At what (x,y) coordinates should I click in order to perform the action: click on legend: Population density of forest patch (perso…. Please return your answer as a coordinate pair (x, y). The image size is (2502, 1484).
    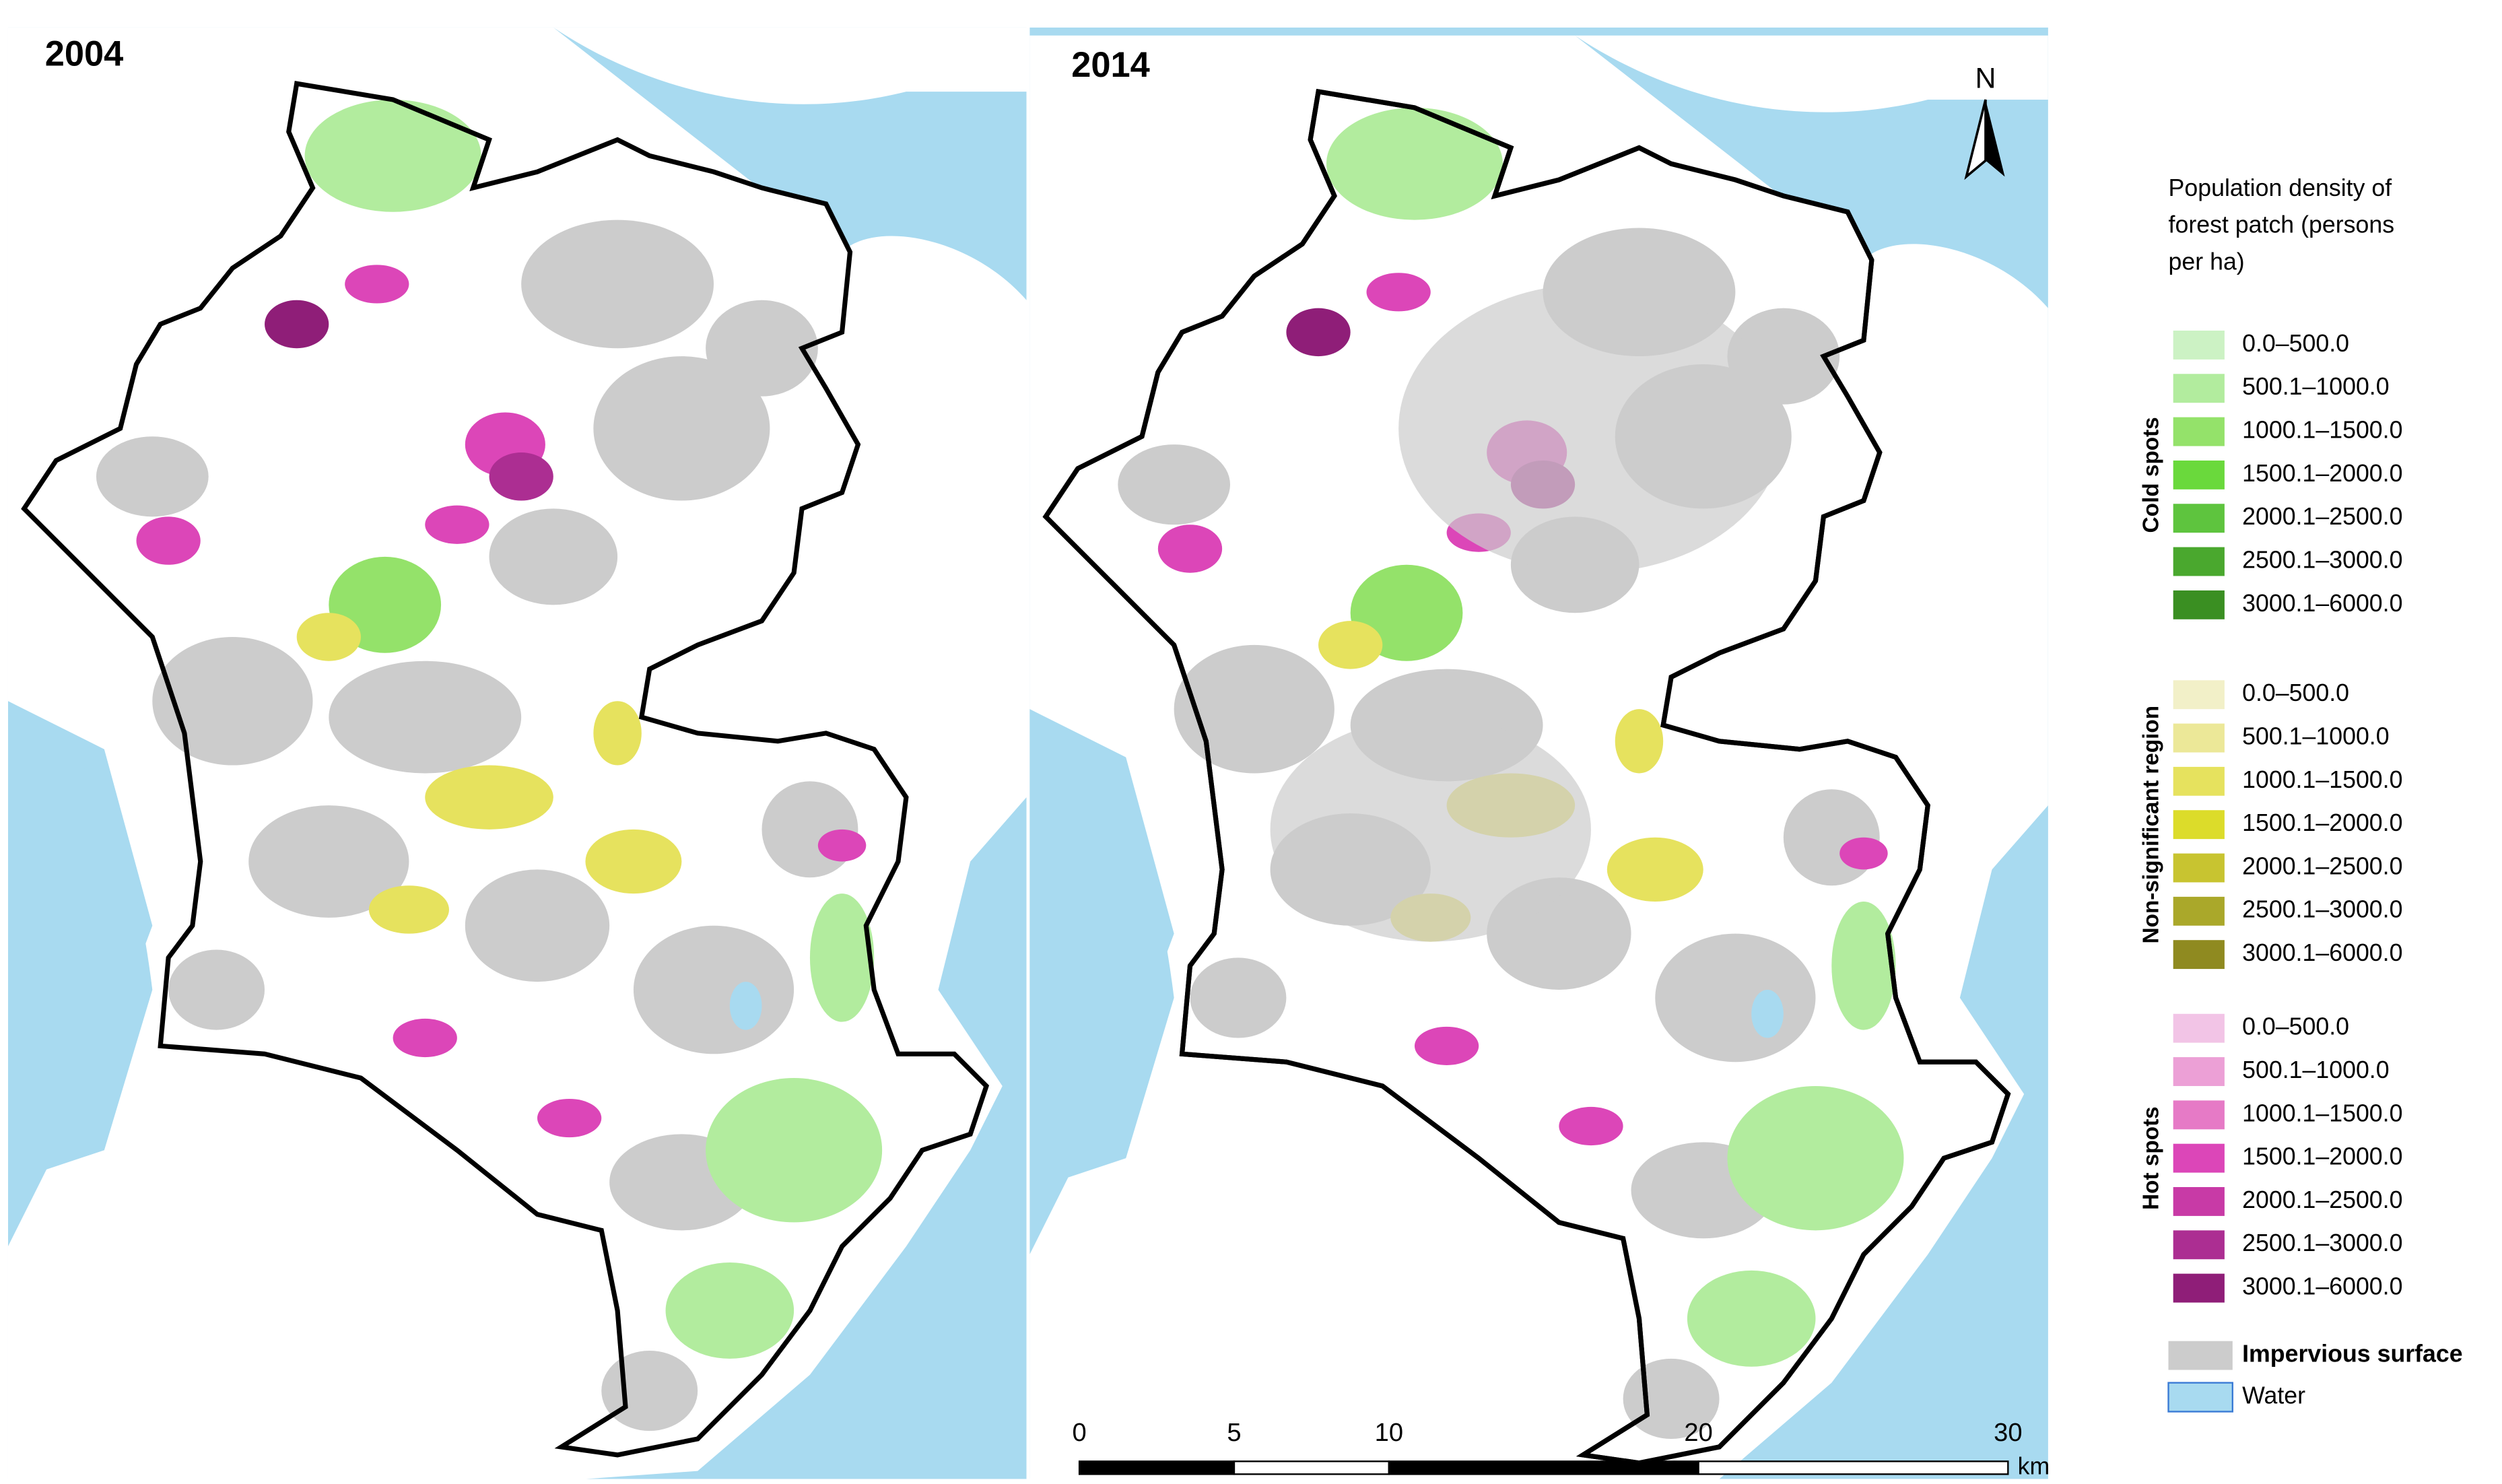
    Looking at the image, I should click on (2301, 793).